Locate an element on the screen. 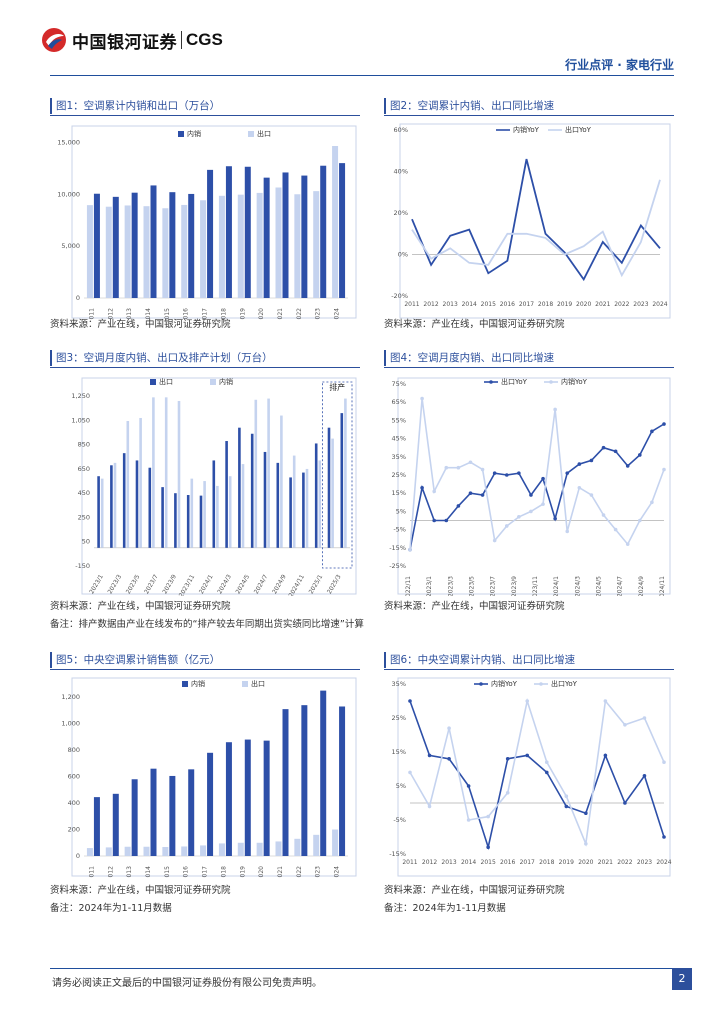  x-tick-label: 2019 is located at coordinates (564, 304).